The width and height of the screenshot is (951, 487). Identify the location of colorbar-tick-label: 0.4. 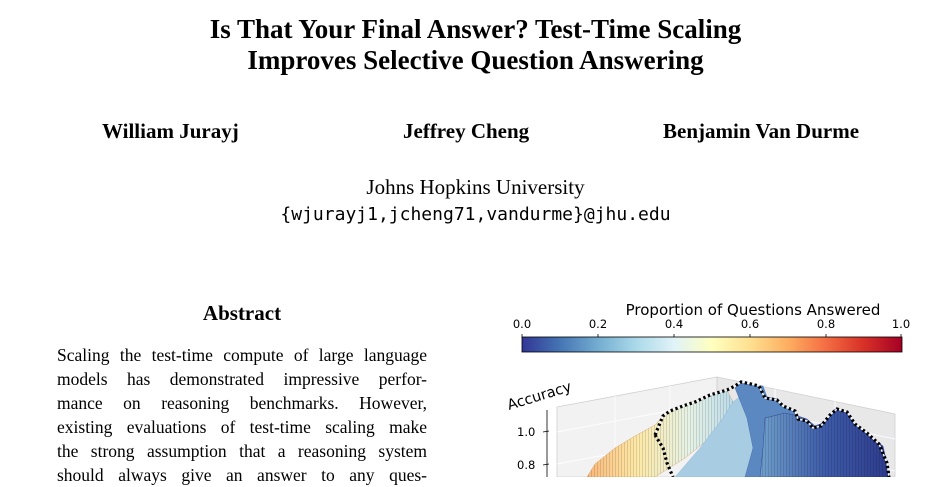
(674, 324).